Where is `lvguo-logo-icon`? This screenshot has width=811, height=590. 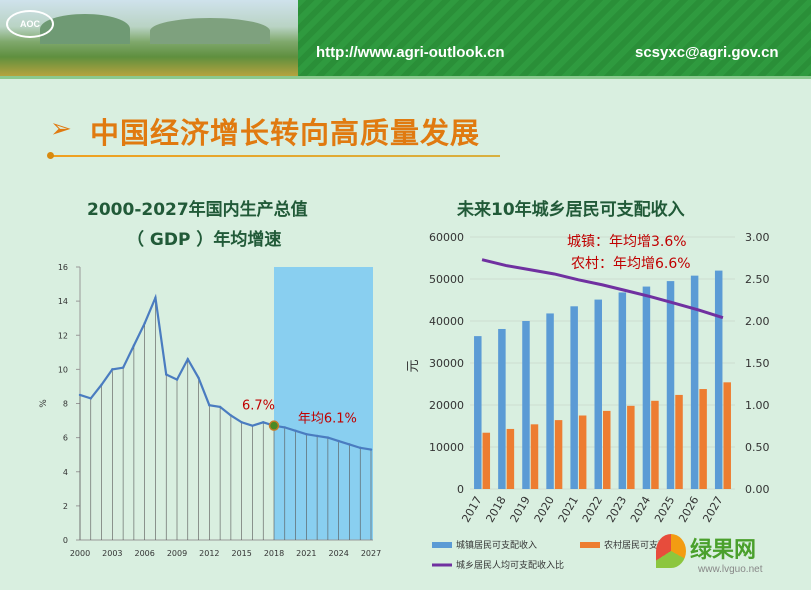
lvguo-logo-icon is located at coordinates (671, 551).